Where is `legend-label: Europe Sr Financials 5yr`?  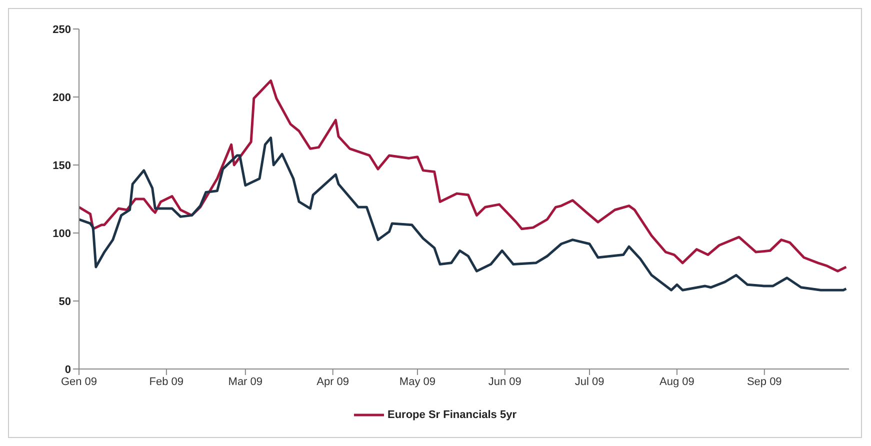 legend-label: Europe Sr Financials 5yr is located at coordinates (452, 415).